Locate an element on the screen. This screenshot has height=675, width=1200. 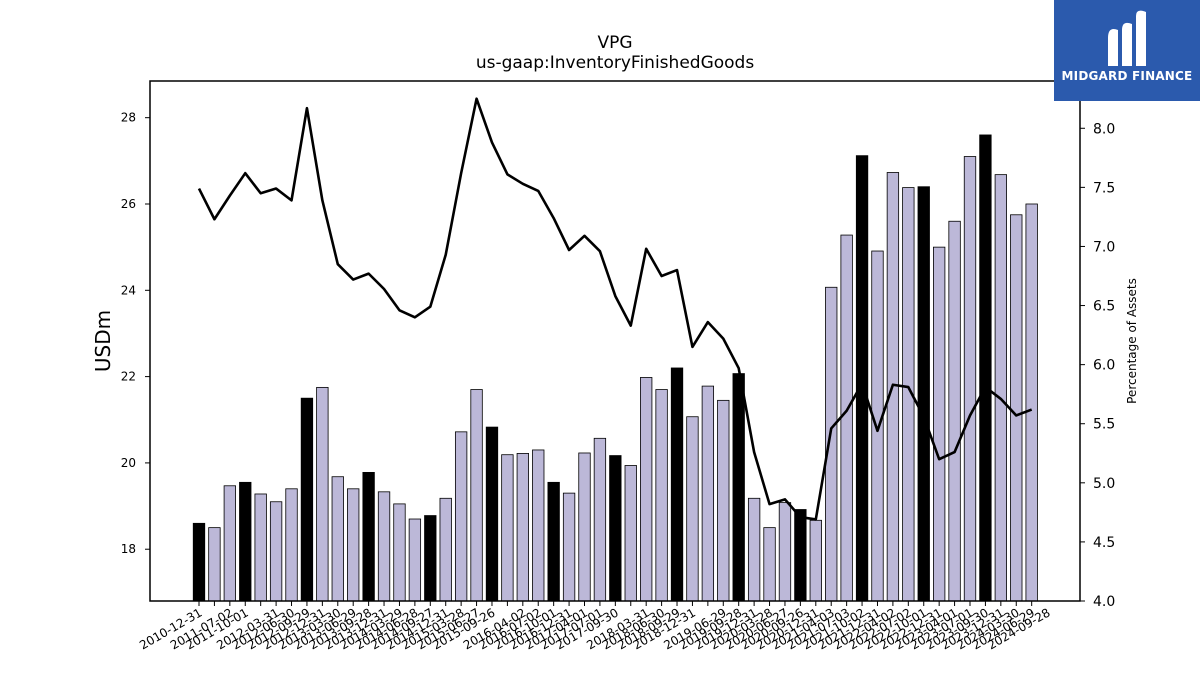
y-axis-right: 4.0 4.5 5.0 5.5 6.0 6.5 7.0 7.5 8.0 is located at coordinates (1097, 365).